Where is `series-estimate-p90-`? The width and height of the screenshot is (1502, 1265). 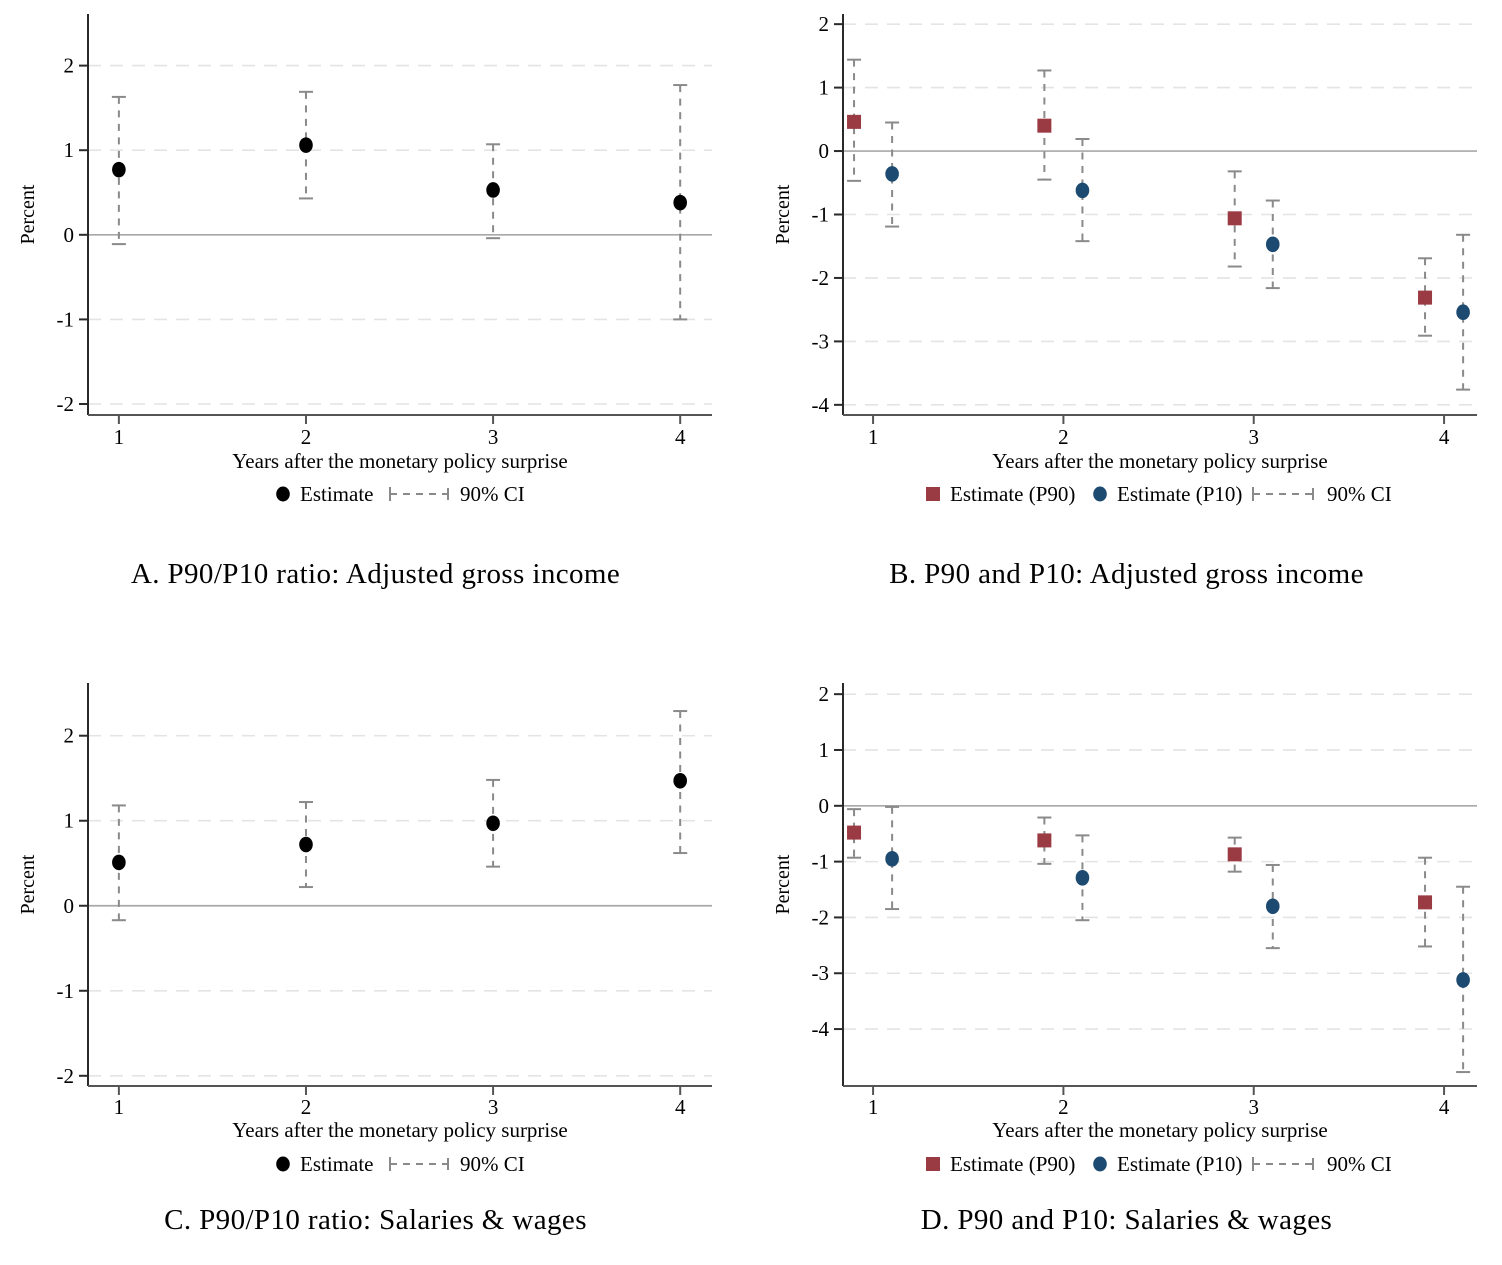 series-estimate-p90- is located at coordinates (1140, 209).